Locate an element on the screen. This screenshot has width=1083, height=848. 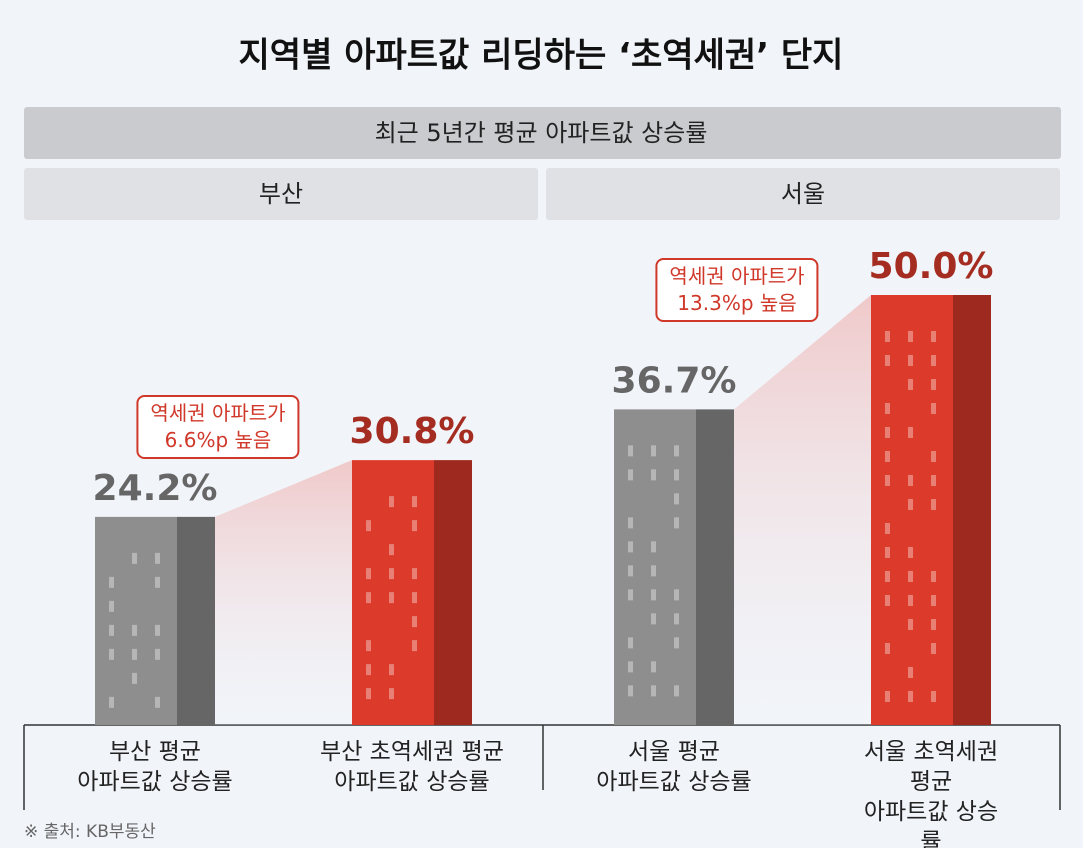
category-label: 부산 평균 아파트값 상승률 is located at coordinates (155, 767).